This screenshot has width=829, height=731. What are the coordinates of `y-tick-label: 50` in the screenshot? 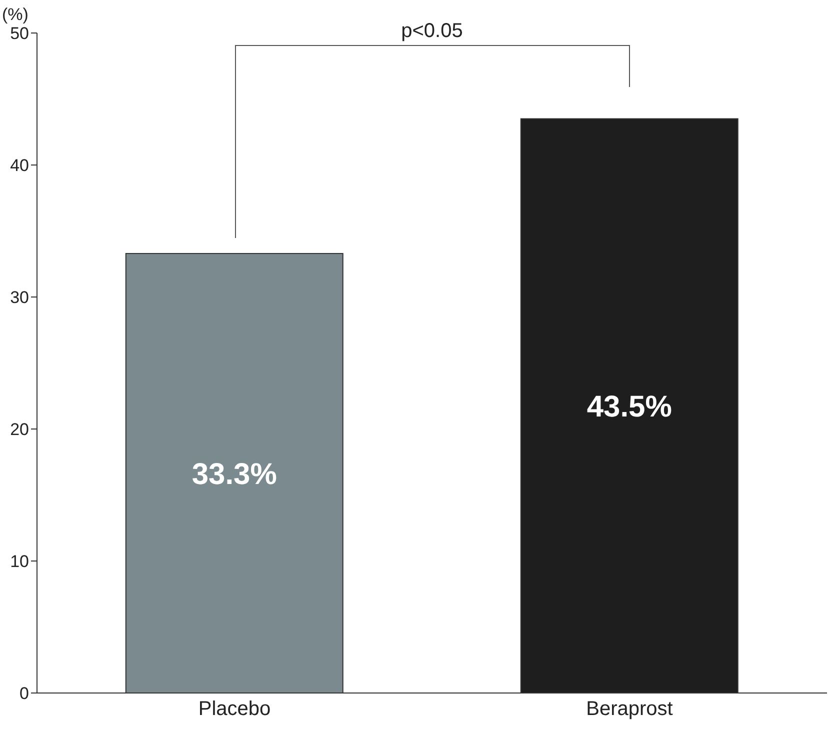 It's located at (19, 34).